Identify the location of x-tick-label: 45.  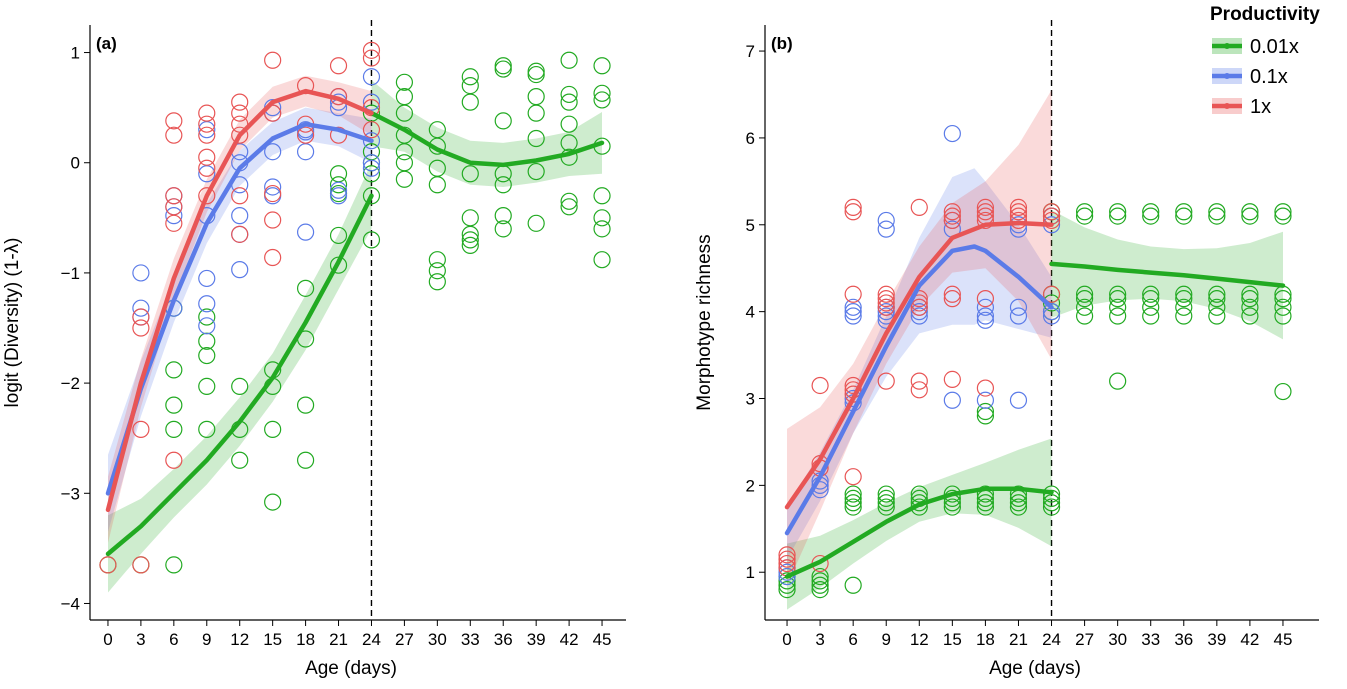
(602, 639).